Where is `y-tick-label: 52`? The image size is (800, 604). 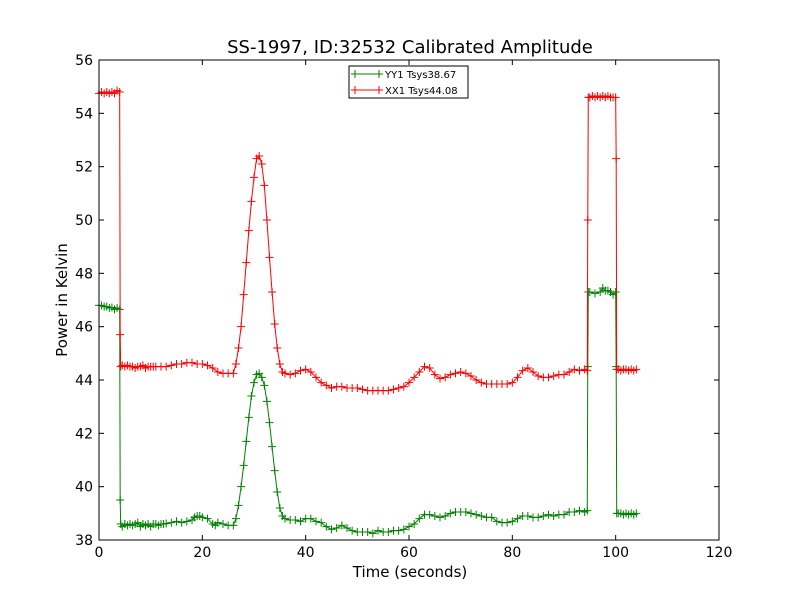 y-tick-label: 52 is located at coordinates (84, 168).